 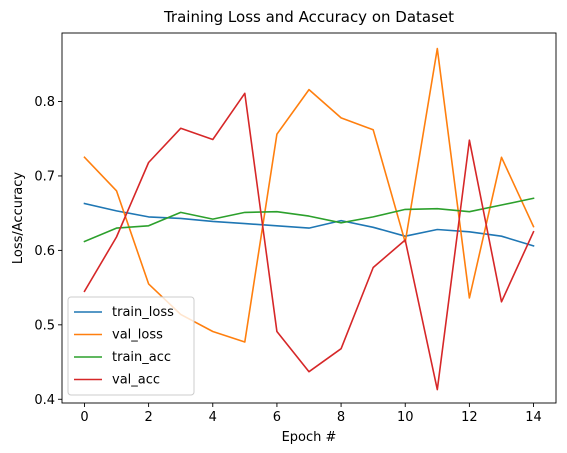 I want to click on legend-label-train_loss: train_loss, so click(x=143, y=312).